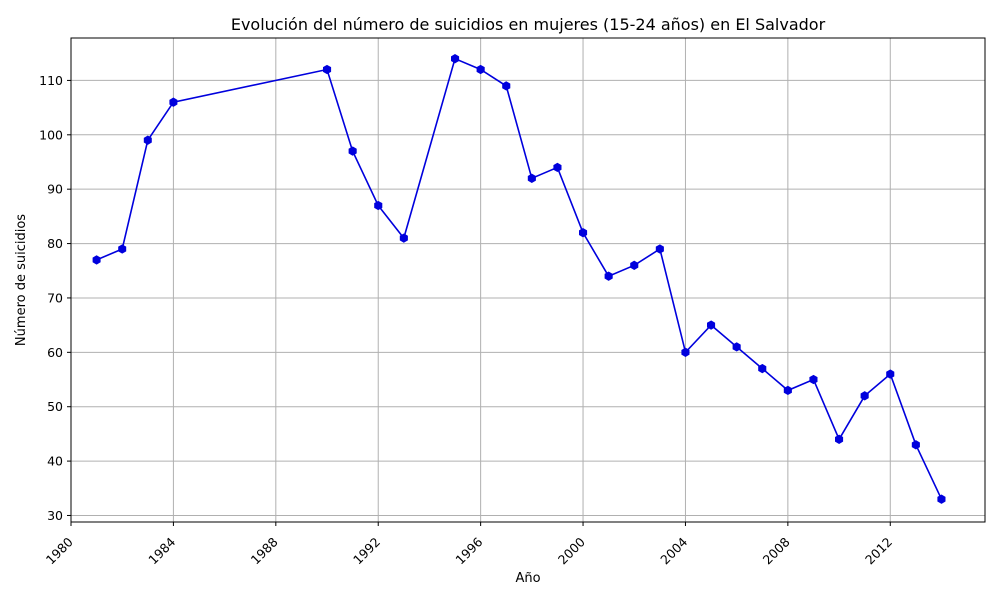 The height and width of the screenshot is (600, 1000). What do you see at coordinates (878, 550) in the screenshot?
I see `x-tick-label: 2012` at bounding box center [878, 550].